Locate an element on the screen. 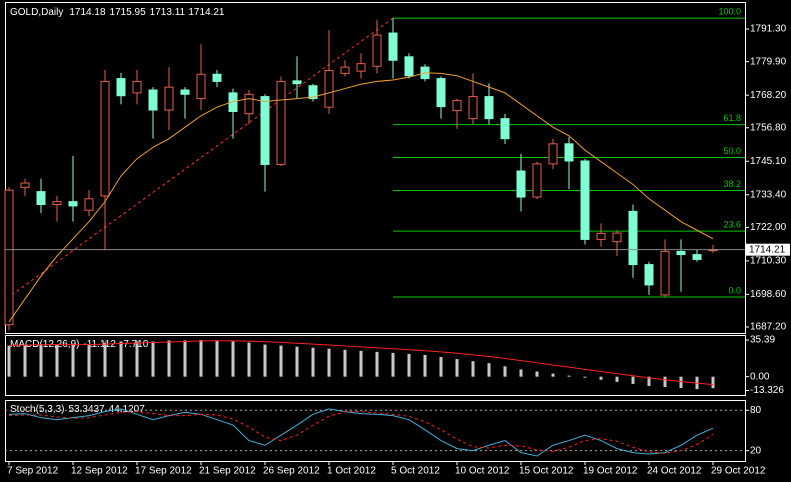  fib-label: 100.0 is located at coordinates (729, 12).